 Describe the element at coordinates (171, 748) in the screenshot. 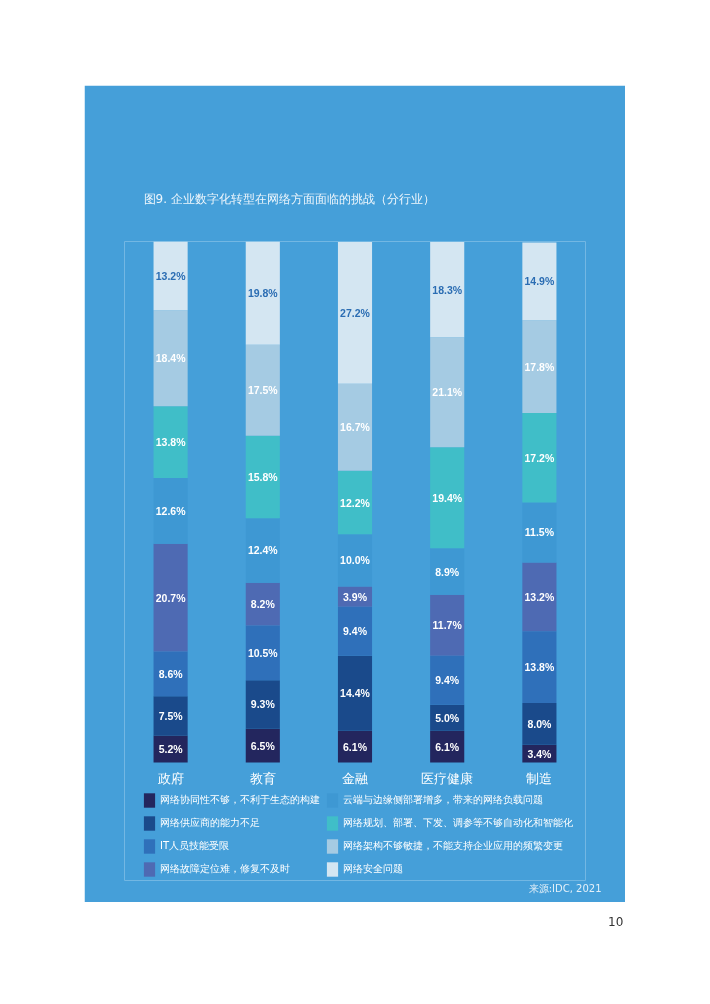

I see `data-label: 5.2%` at that location.